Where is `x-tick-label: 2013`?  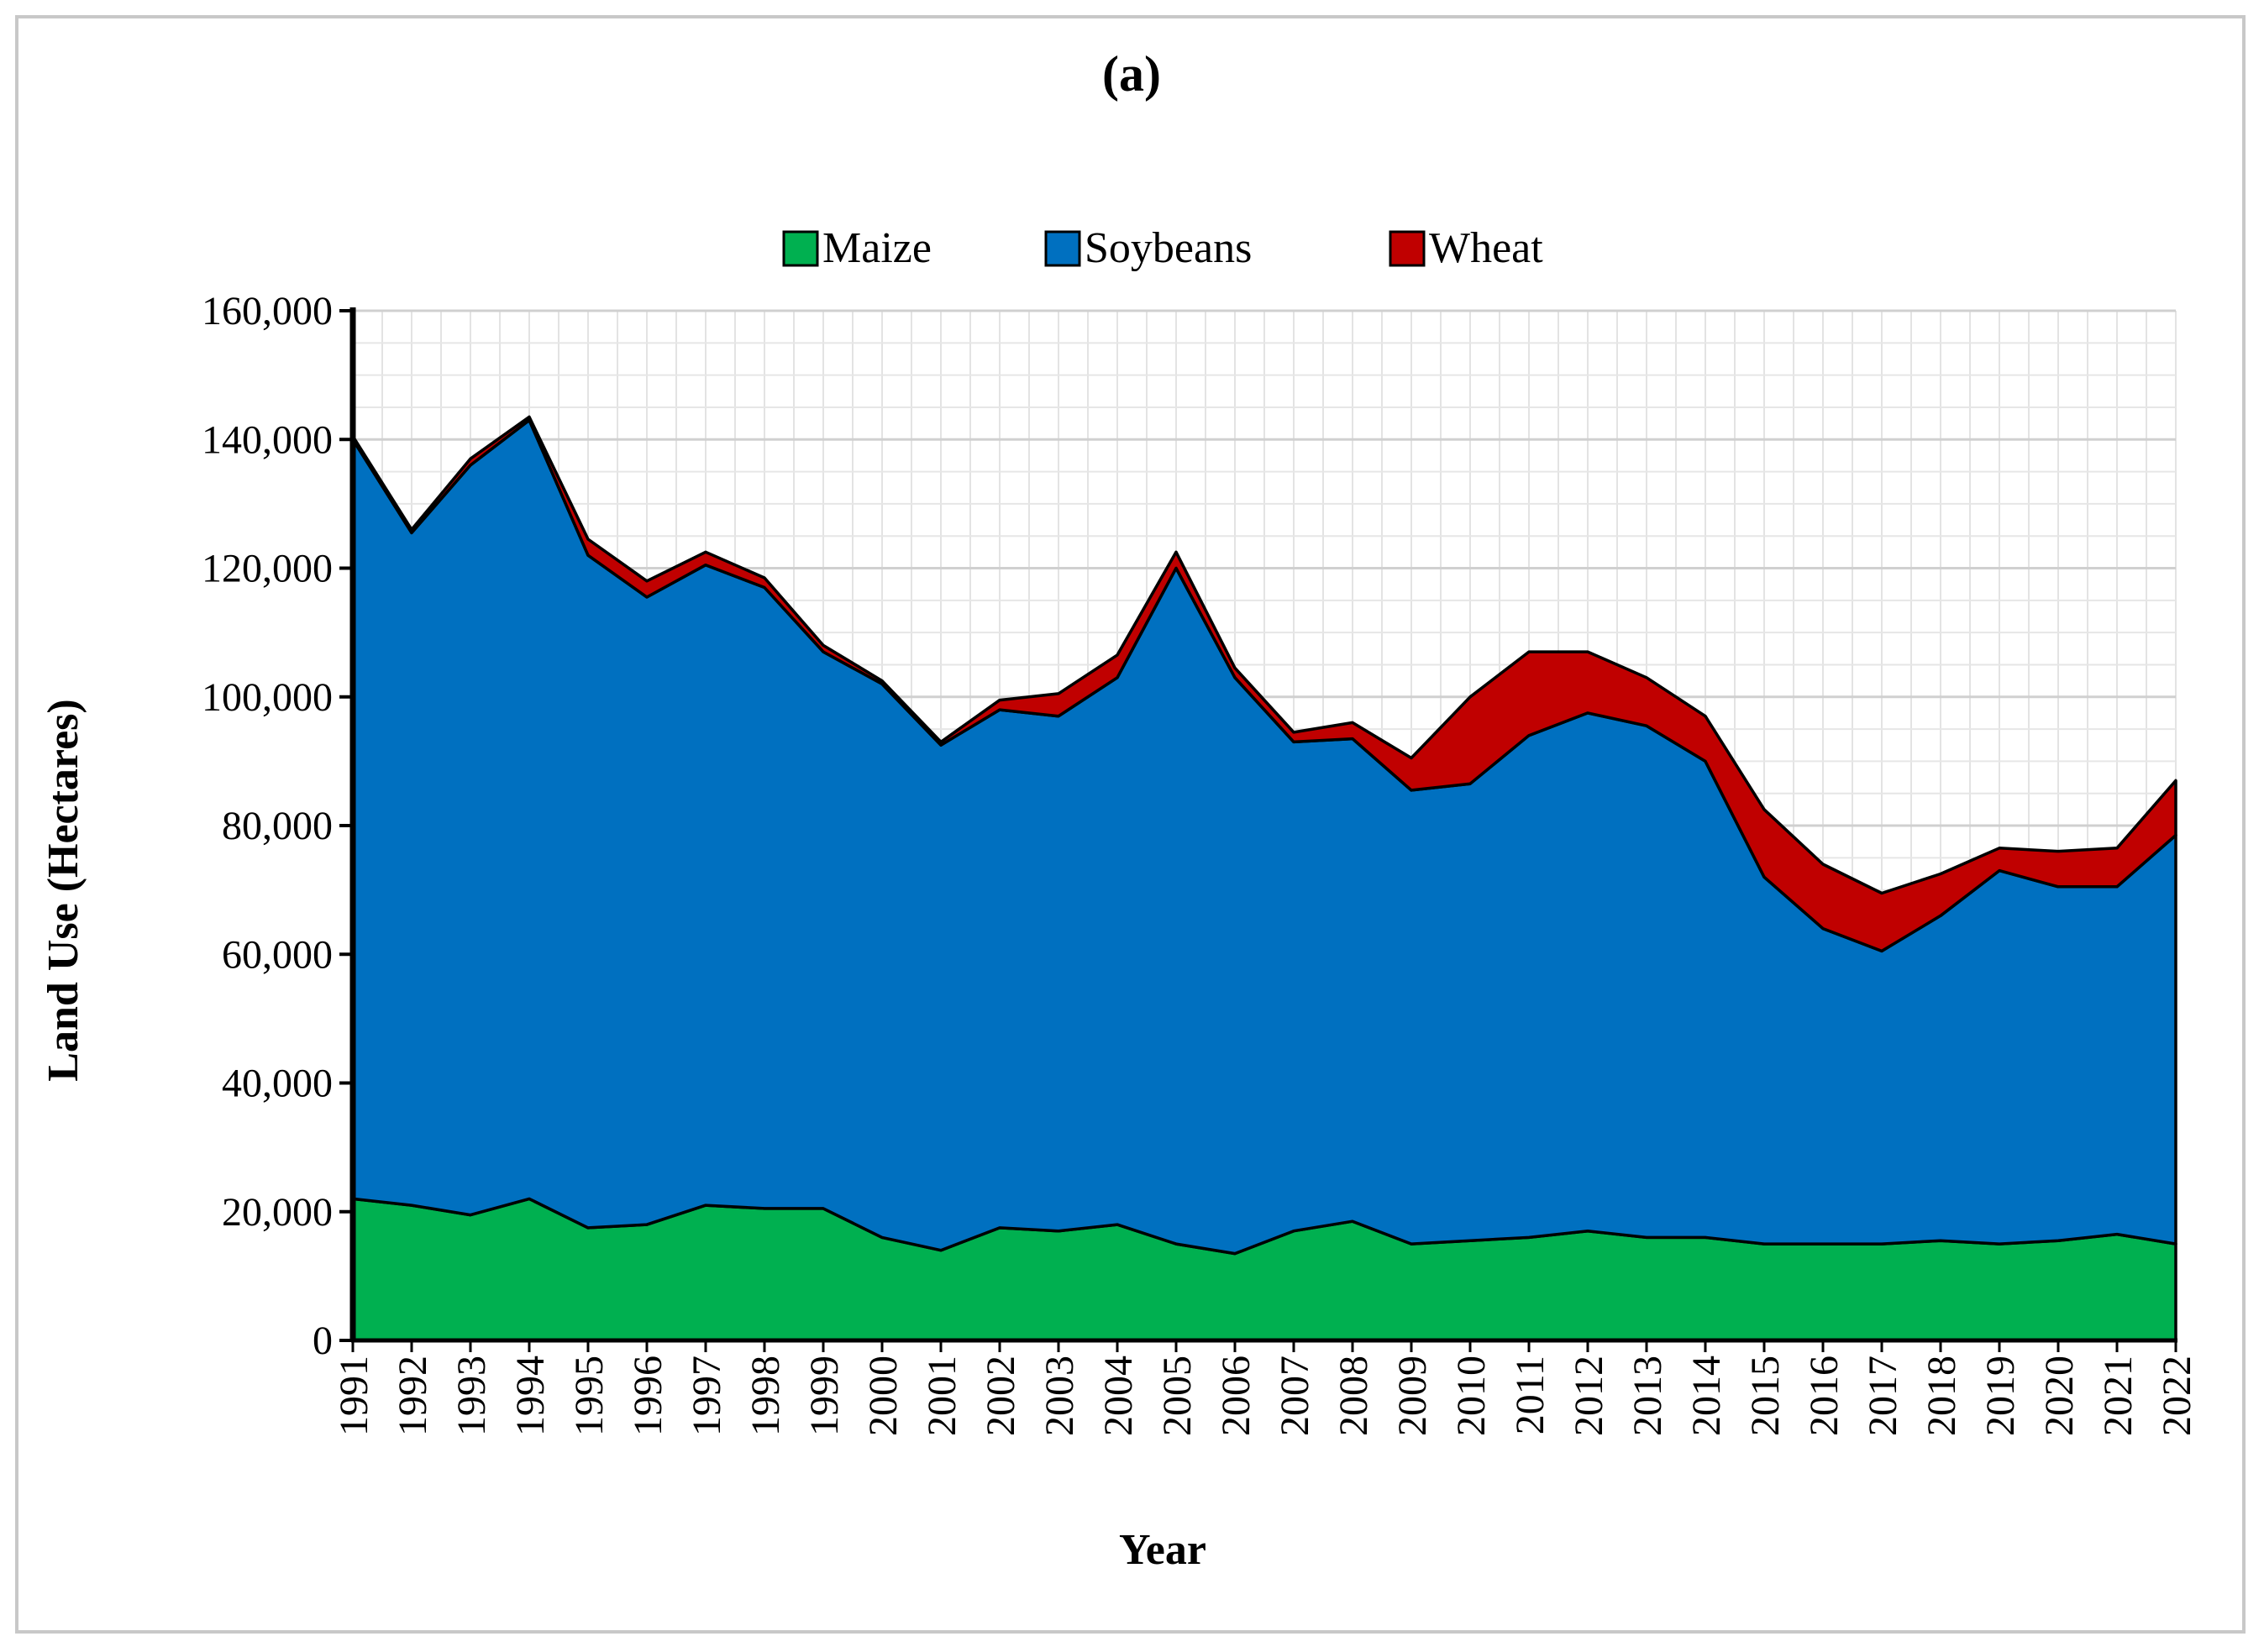
x-tick-label: 2013 is located at coordinates (1648, 1396).